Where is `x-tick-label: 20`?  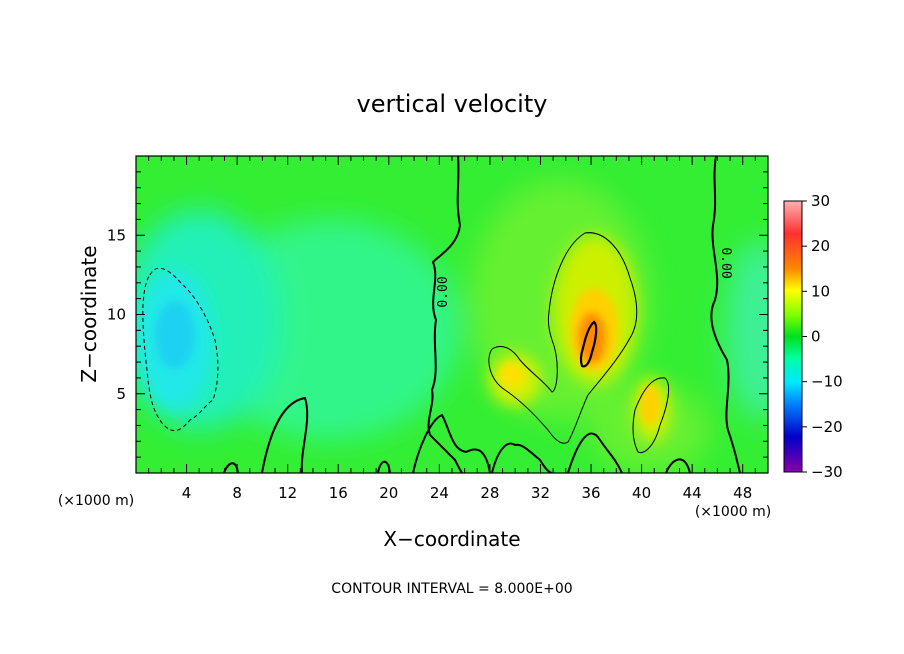
x-tick-label: 20 is located at coordinates (388, 493).